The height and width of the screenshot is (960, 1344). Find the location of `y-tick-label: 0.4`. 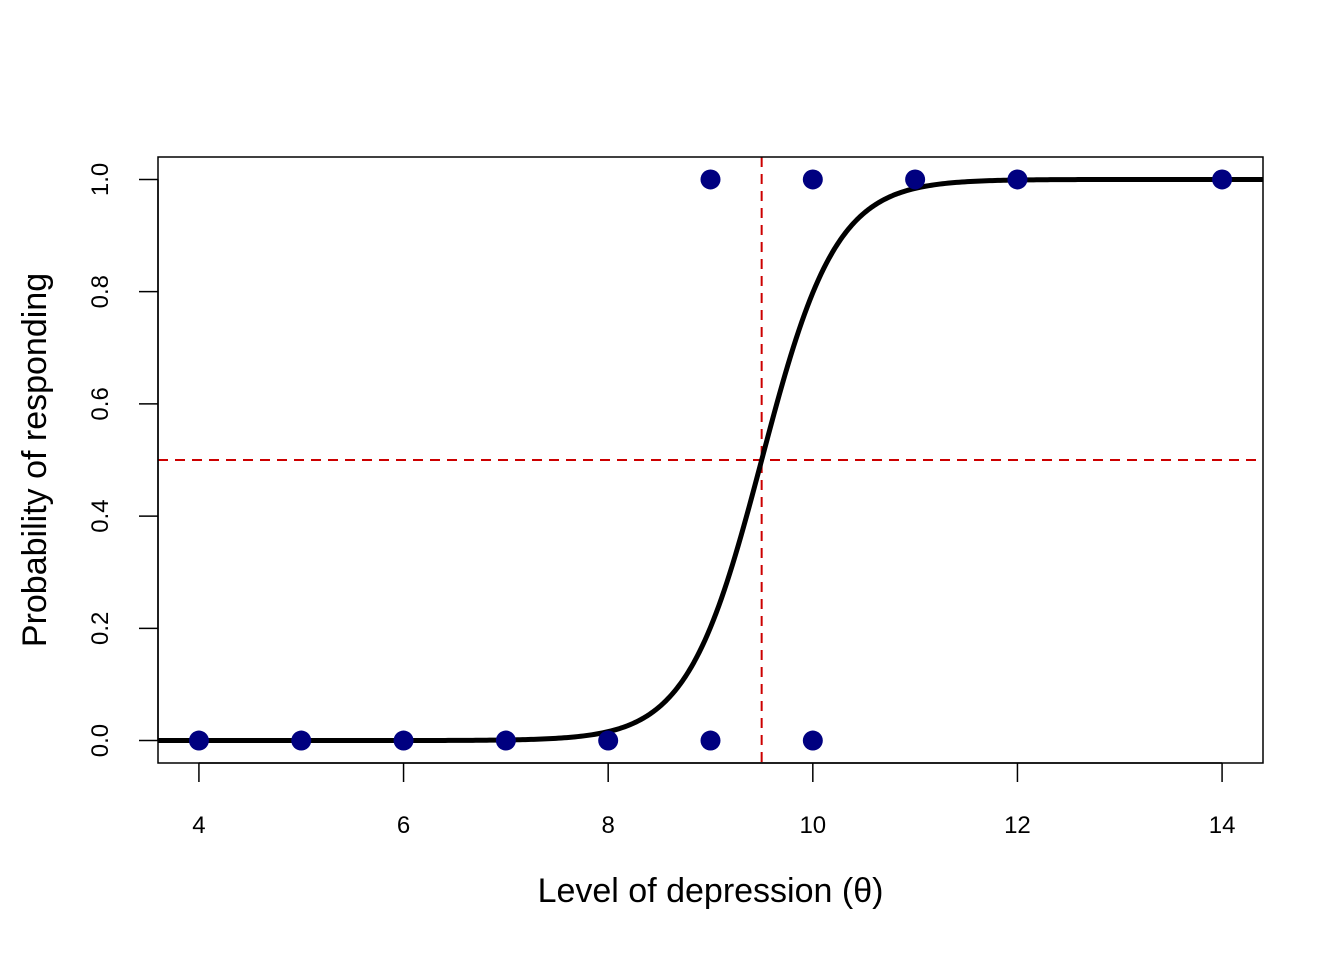

y-tick-label: 0.4 is located at coordinates (100, 515).